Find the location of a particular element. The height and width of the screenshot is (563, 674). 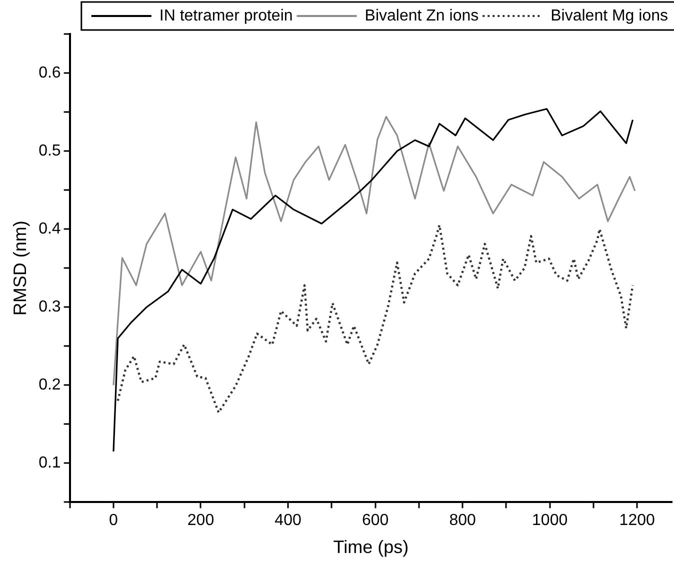

x-tick-label: 200 is located at coordinates (200, 521).